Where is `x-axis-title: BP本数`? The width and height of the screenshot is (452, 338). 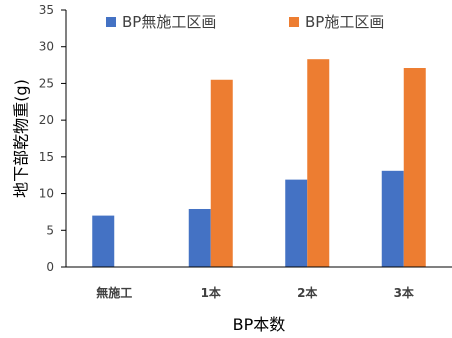
x-axis-title: BP本数 is located at coordinates (259, 324).